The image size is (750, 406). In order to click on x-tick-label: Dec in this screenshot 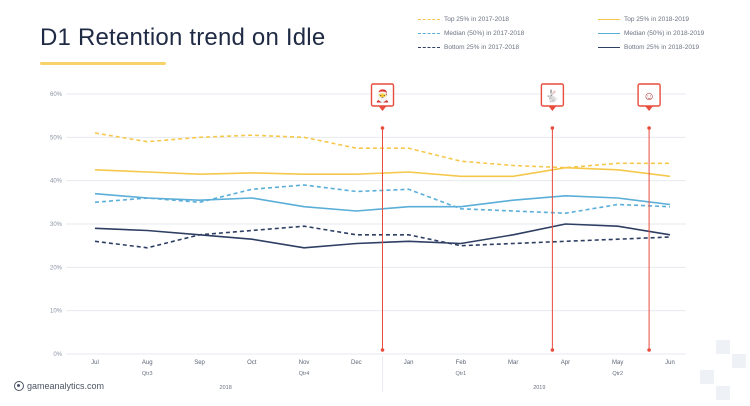, I will do `click(356, 363)`.